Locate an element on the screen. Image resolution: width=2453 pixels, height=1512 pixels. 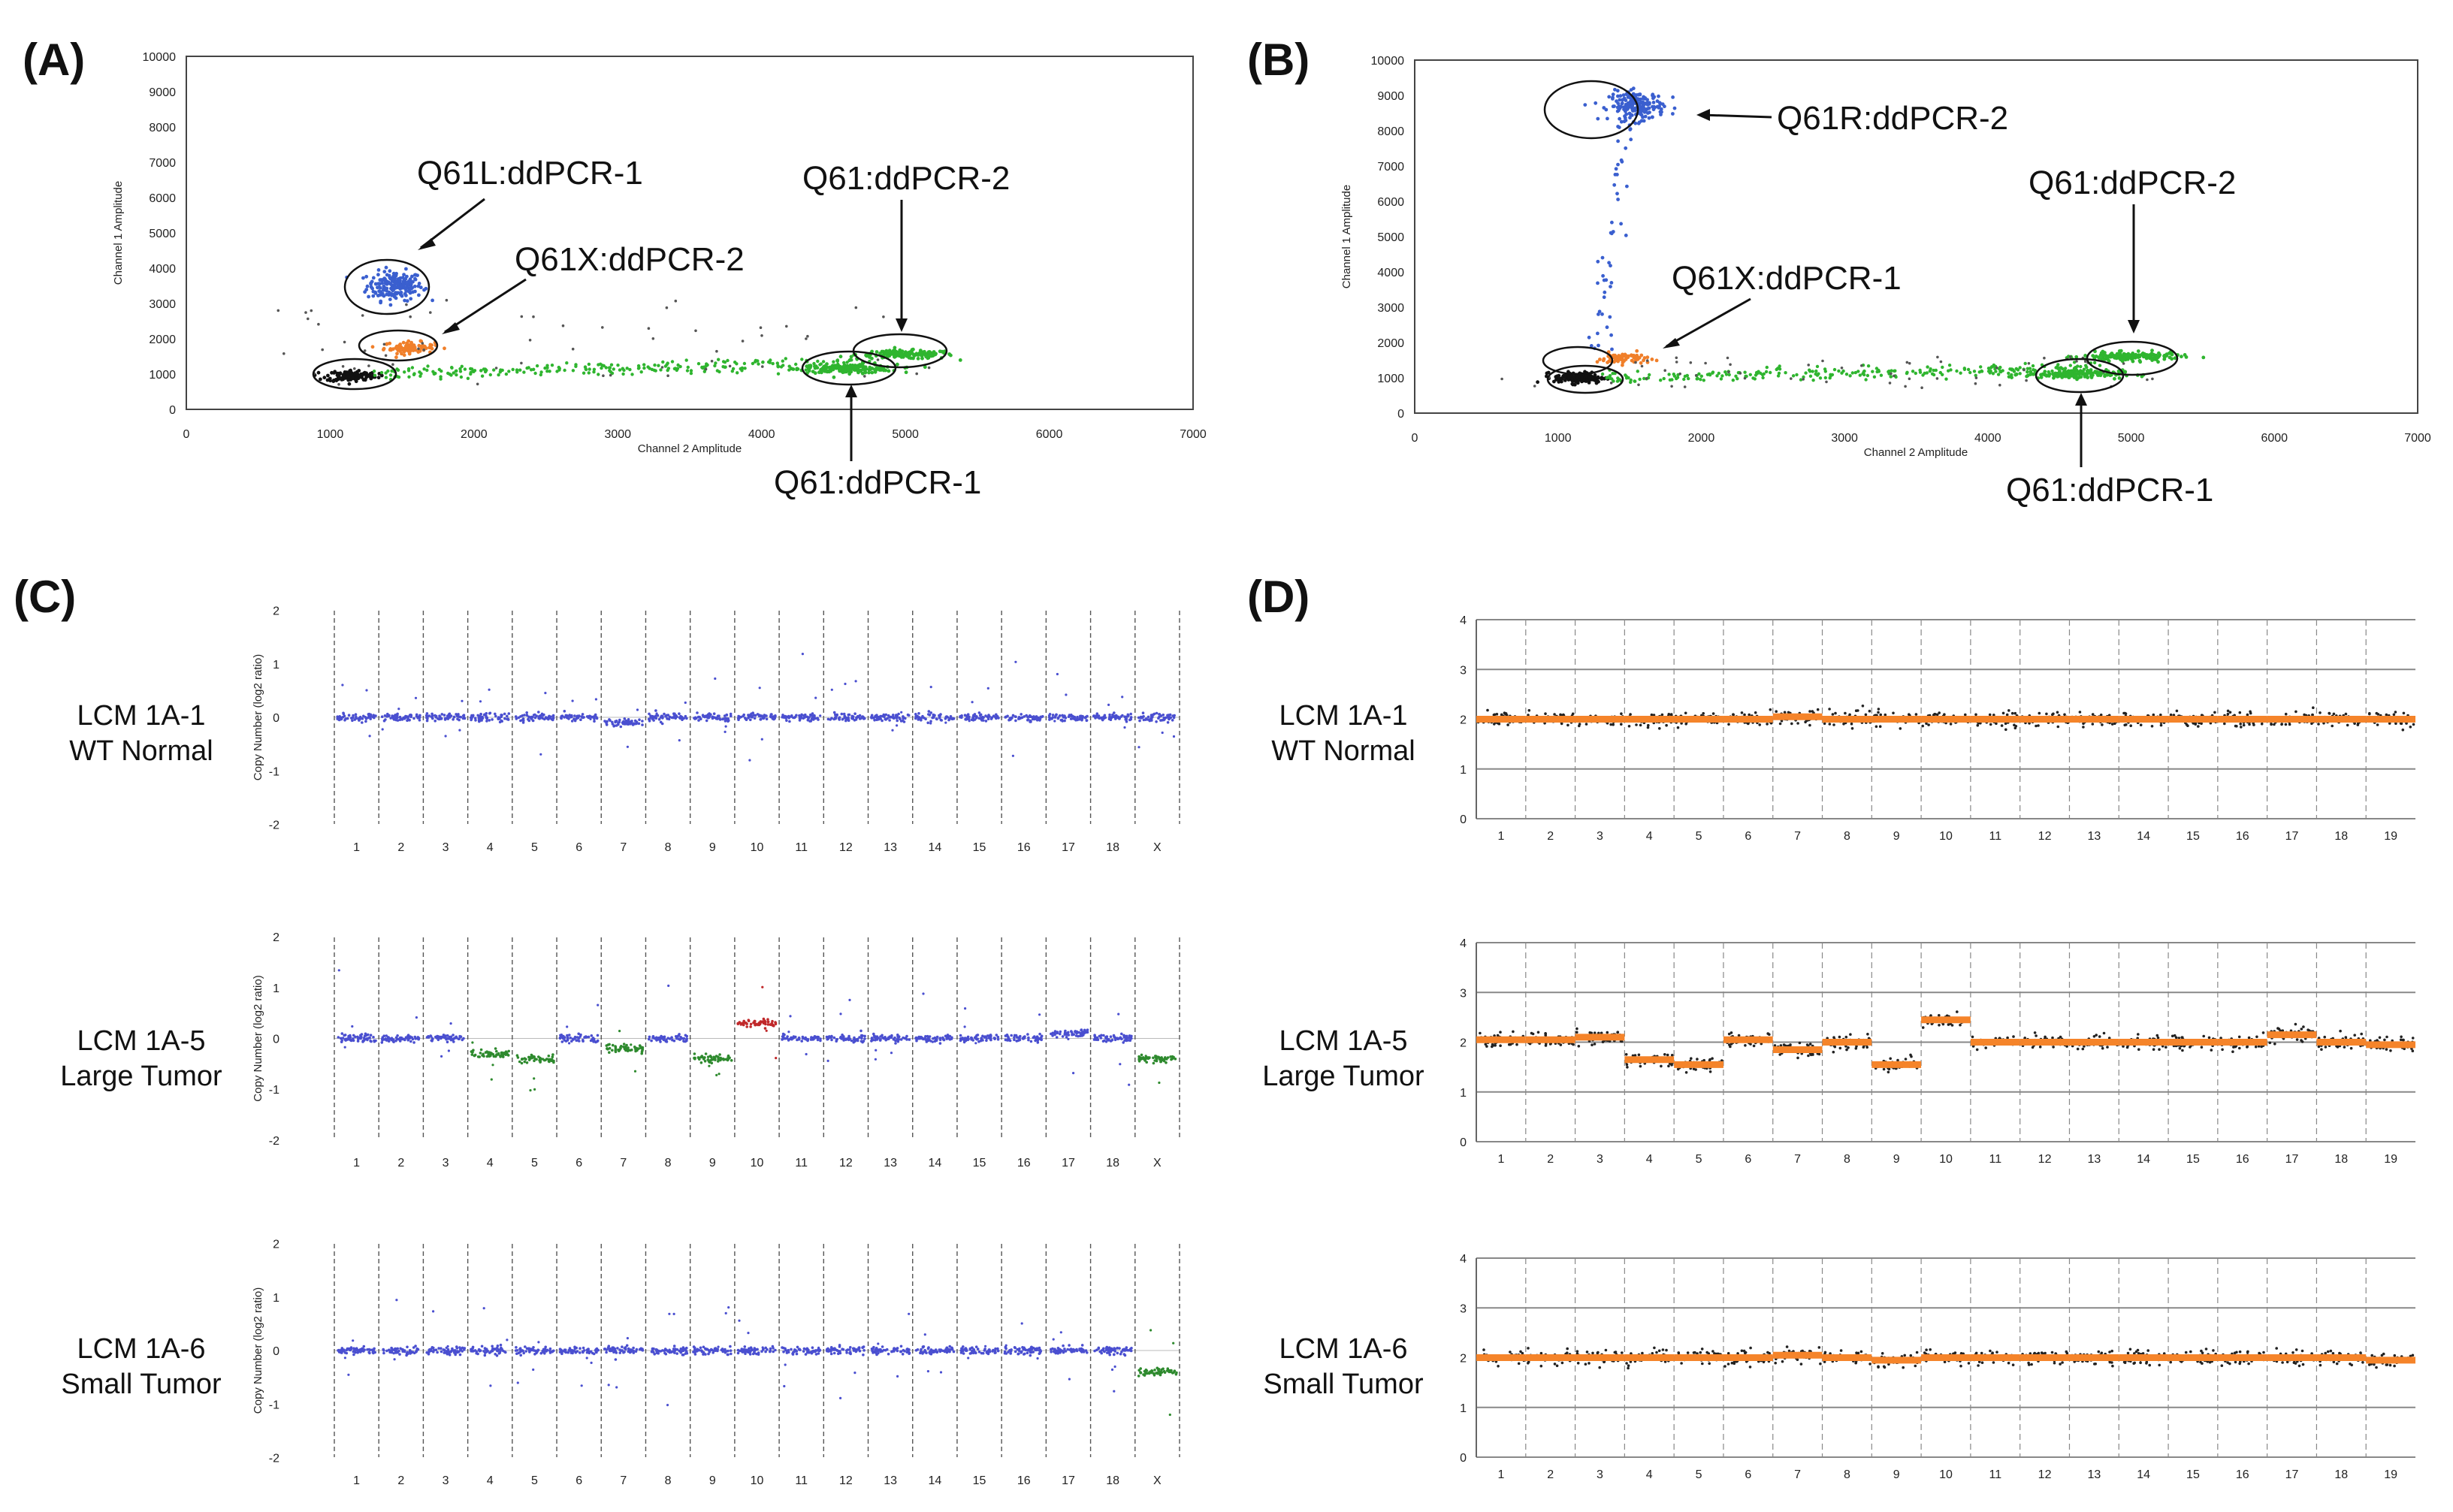
panel-b-y-tick-label: 5000 is located at coordinates (1390, 237).